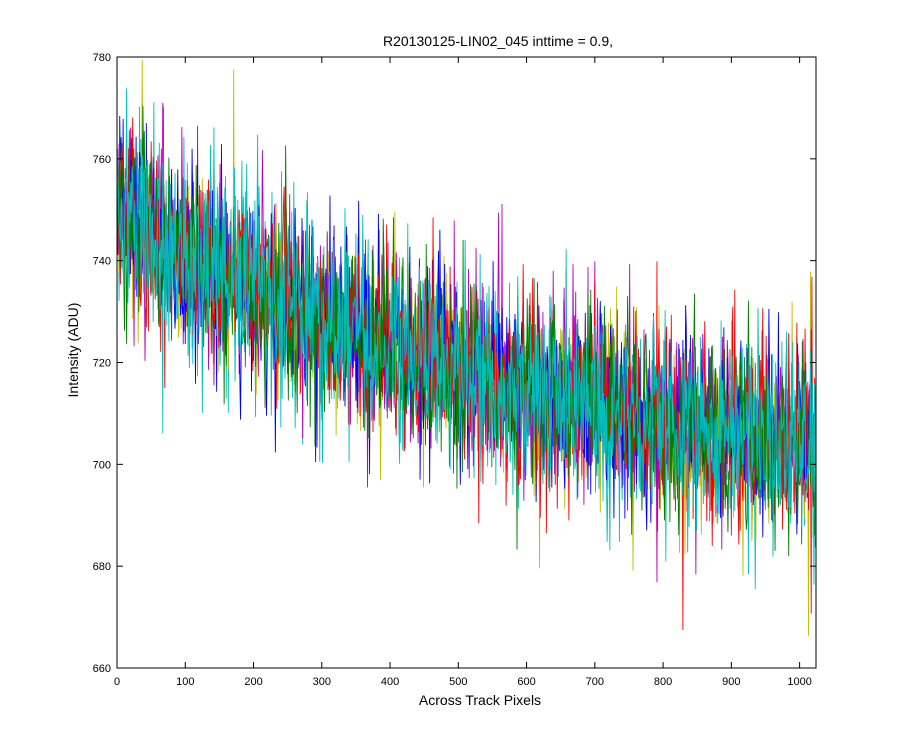 The image size is (900, 750). Describe the element at coordinates (526, 682) in the screenshot. I see `x-tick-label: 600` at that location.